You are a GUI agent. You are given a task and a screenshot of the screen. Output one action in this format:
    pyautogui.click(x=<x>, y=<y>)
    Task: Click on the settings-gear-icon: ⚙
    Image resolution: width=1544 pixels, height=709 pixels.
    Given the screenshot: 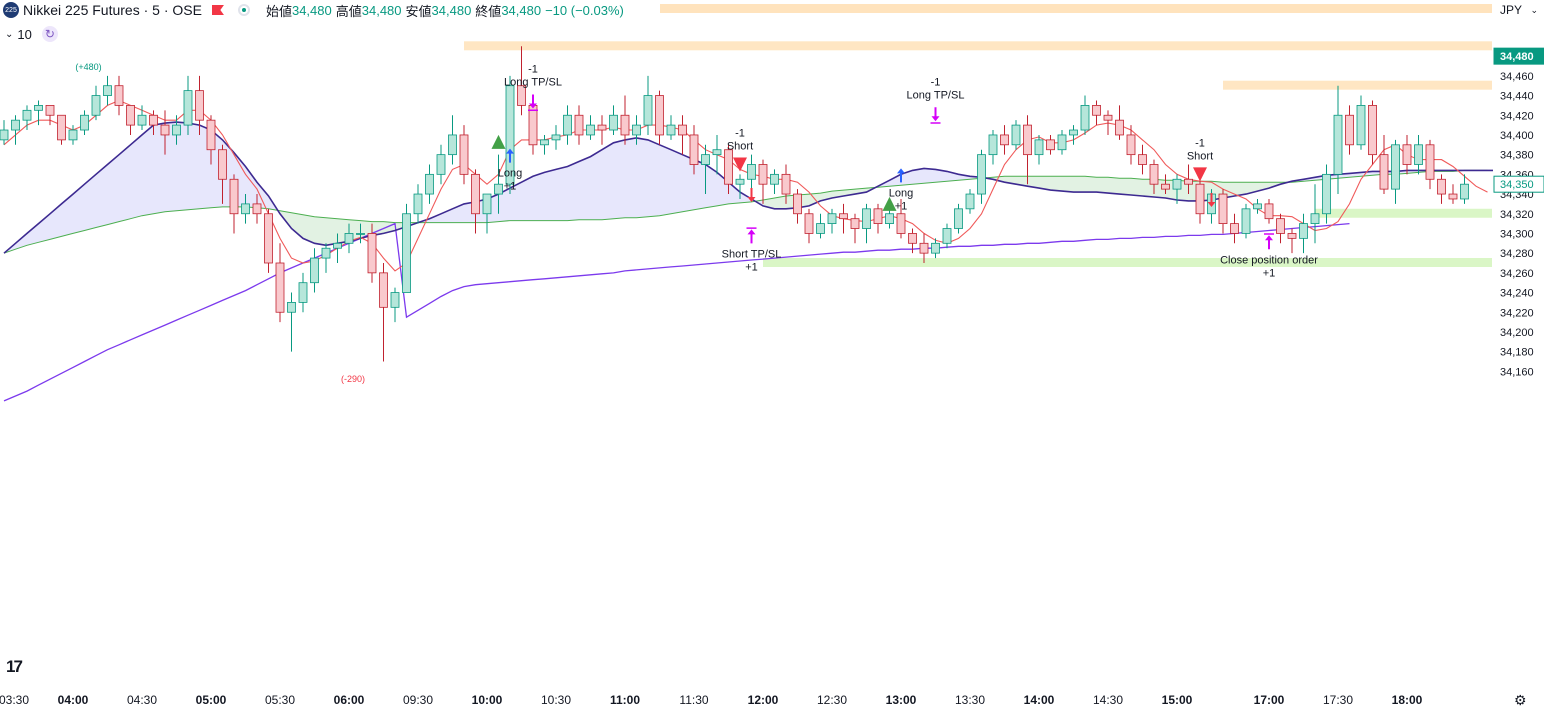 What is the action you would take?
    pyautogui.click(x=1520, y=700)
    